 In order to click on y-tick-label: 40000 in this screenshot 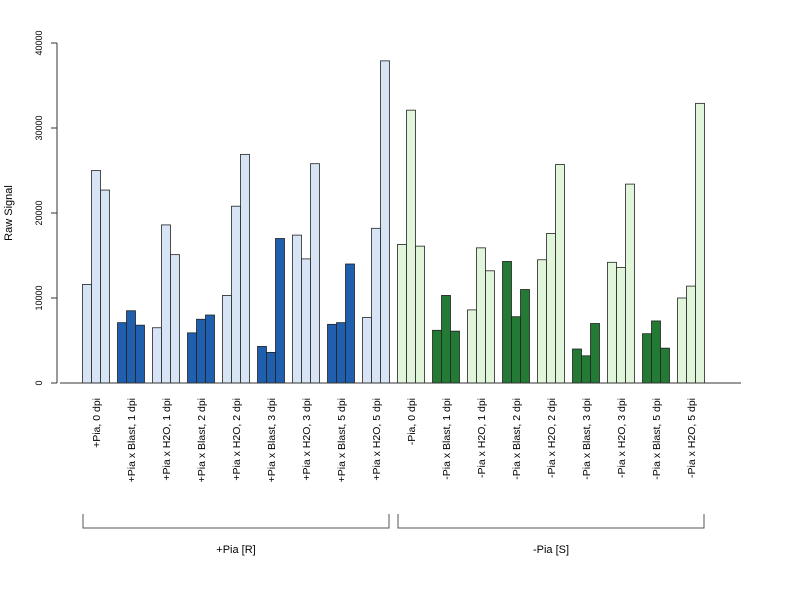, I will do `click(39, 42)`.